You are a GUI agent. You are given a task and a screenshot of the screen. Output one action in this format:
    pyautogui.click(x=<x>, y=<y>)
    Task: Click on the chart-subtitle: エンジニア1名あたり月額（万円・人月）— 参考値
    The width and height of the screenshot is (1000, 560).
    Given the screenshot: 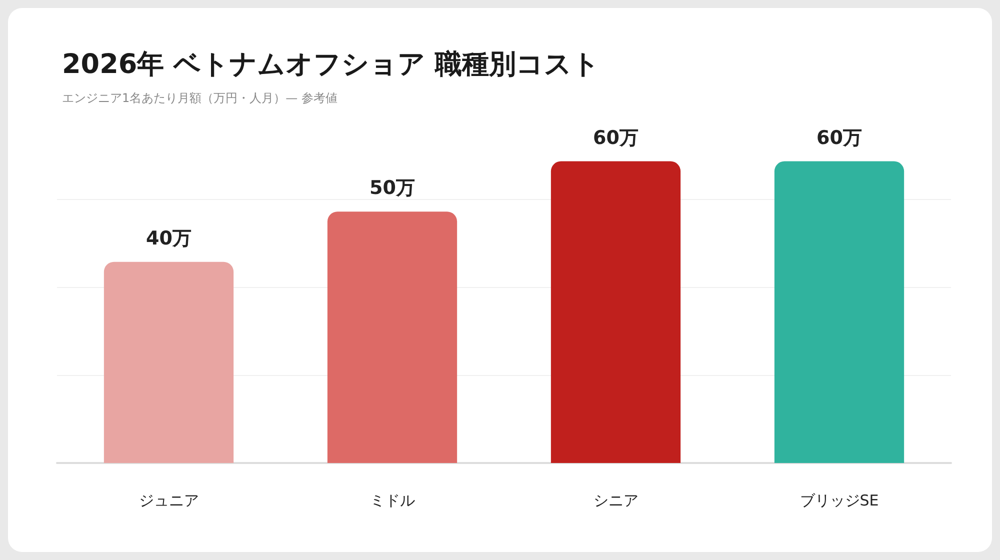 What is the action you would take?
    pyautogui.click(x=200, y=98)
    